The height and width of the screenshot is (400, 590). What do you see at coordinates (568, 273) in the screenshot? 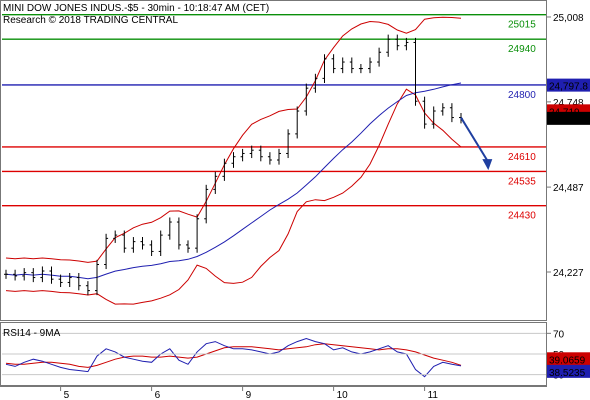
I see `price-axis-label: 24,227` at bounding box center [568, 273].